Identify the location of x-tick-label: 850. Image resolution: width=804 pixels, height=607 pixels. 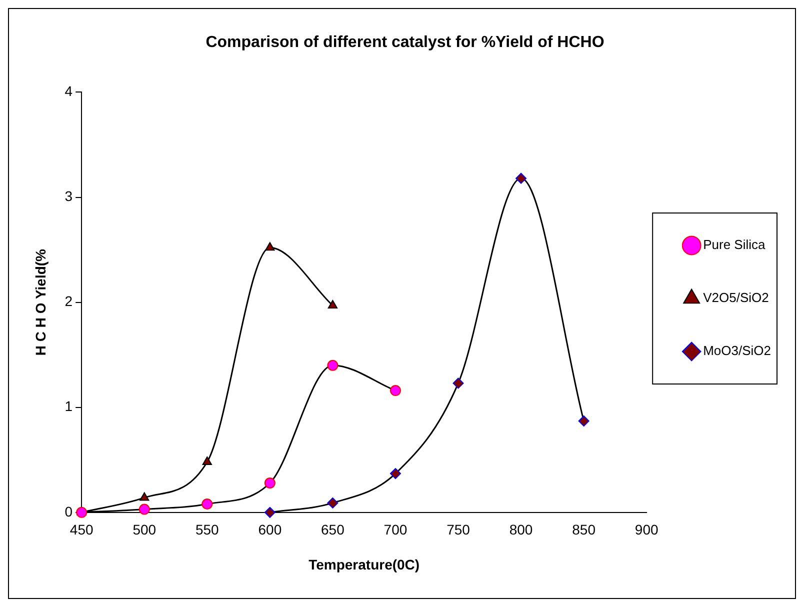
(584, 530).